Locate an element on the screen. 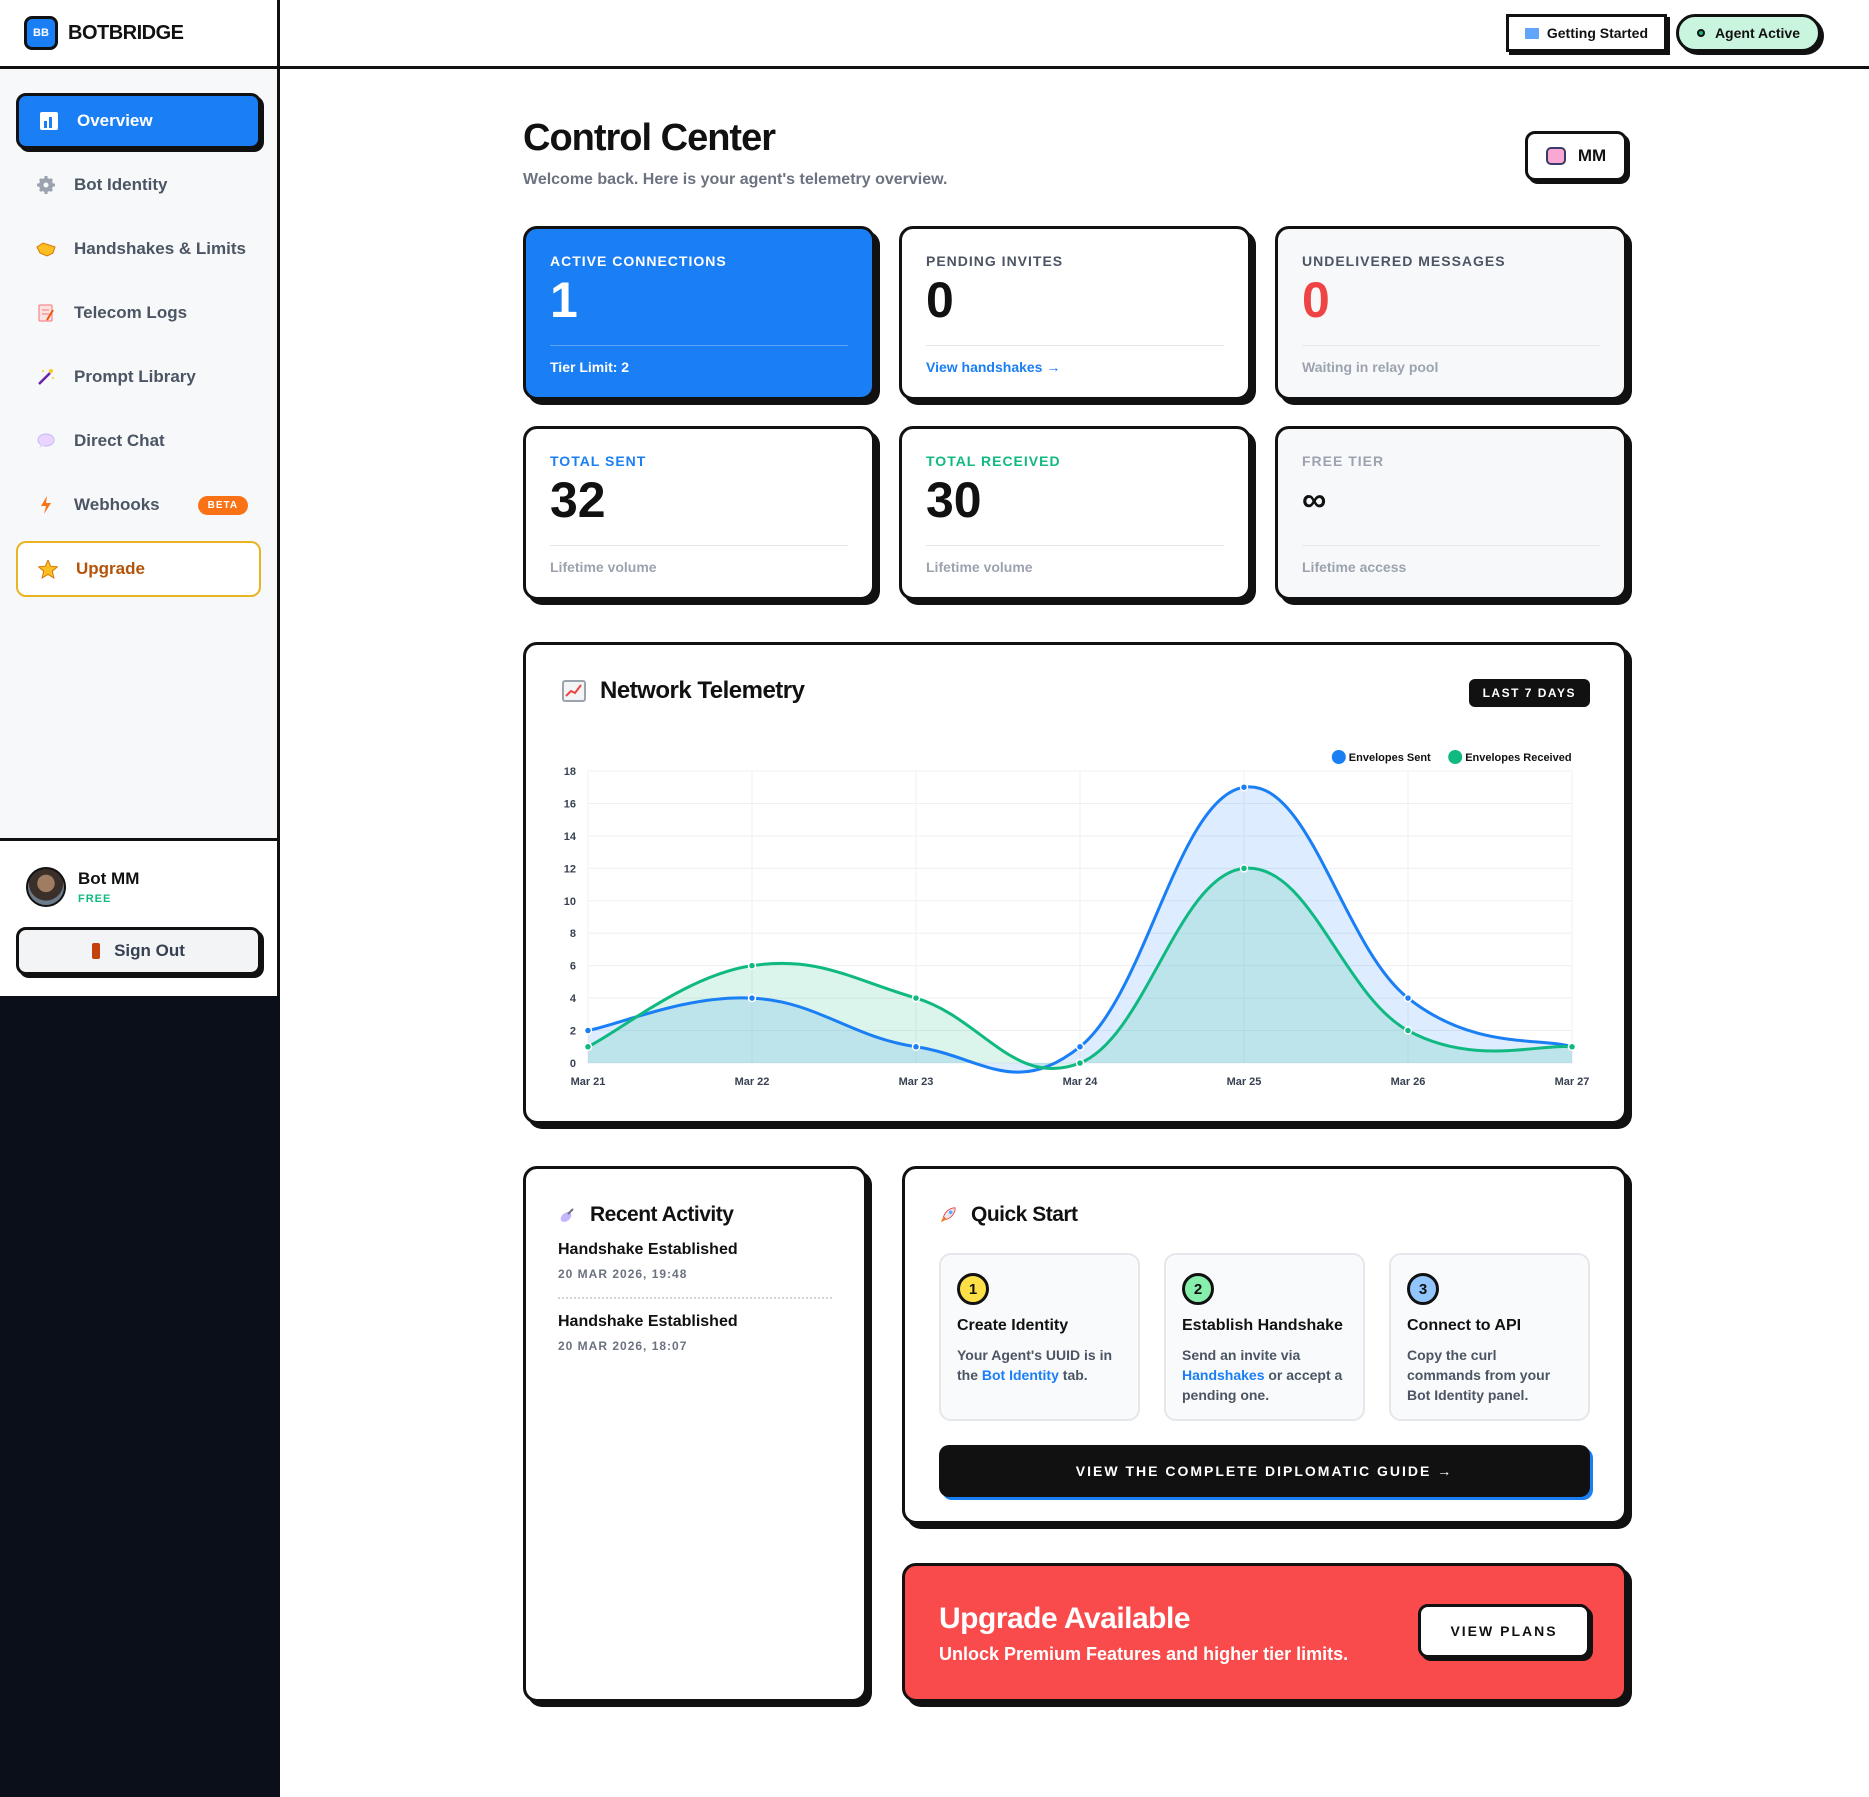  agent-status-label: Agent Active is located at coordinates (1757, 33).